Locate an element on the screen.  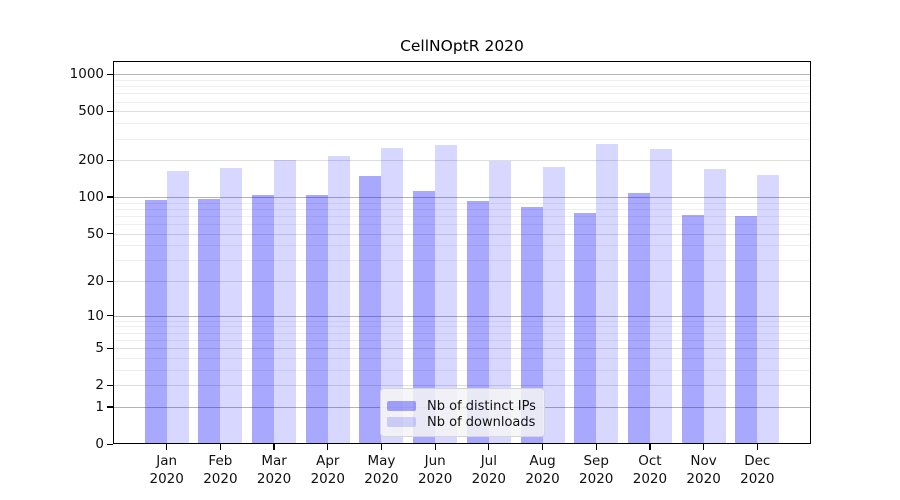
x-tick-label-line: May is located at coordinates (381, 461).